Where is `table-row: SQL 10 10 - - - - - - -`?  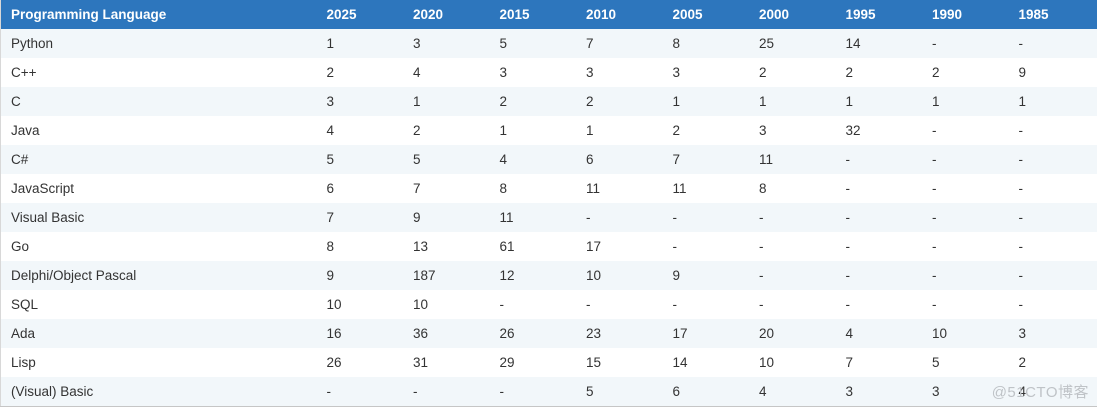 table-row: SQL 10 10 - - - - - - - is located at coordinates (548, 304).